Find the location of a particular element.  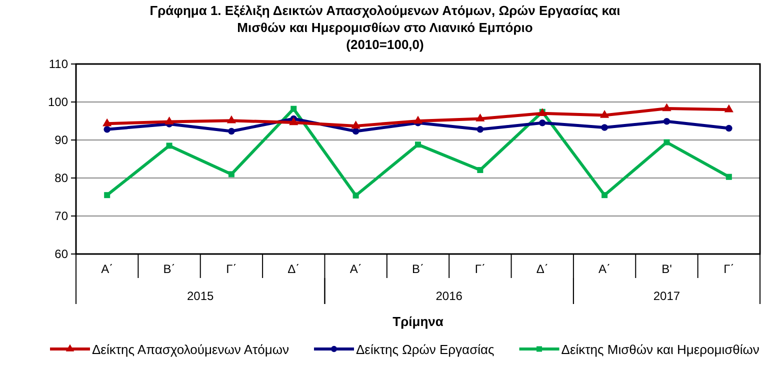

text: 2017 is located at coordinates (666, 296).